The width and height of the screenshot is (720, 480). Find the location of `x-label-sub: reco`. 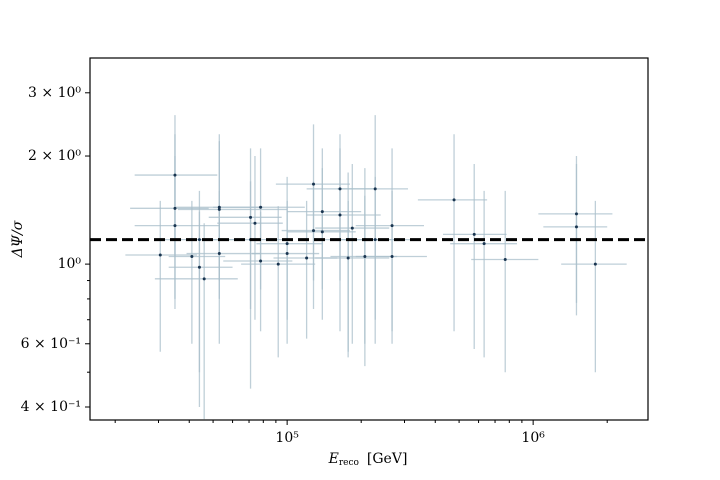

x-label-sub: reco is located at coordinates (349, 463).